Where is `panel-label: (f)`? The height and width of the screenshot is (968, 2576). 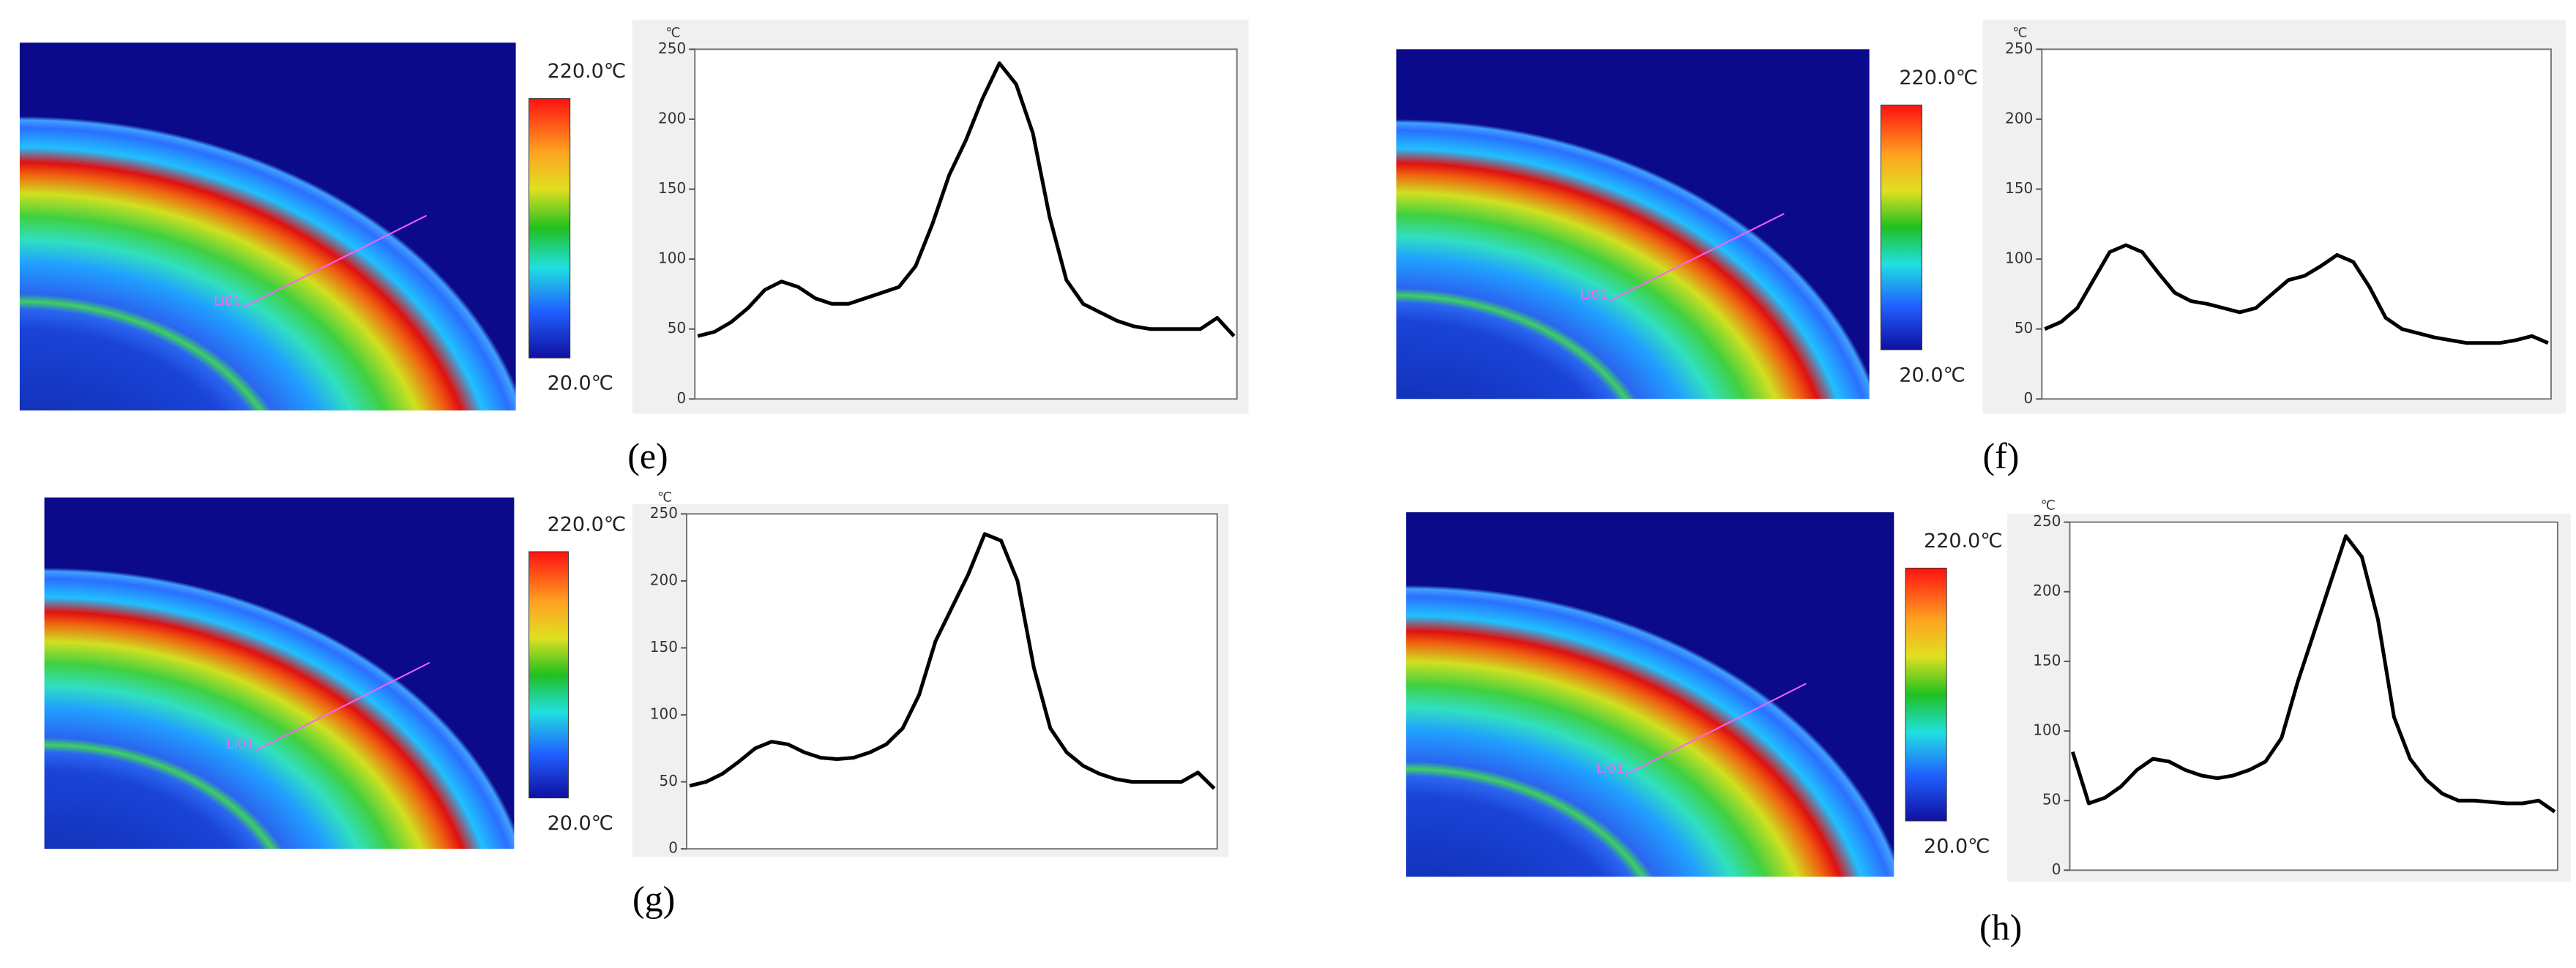
panel-label: (f) is located at coordinates (2001, 456).